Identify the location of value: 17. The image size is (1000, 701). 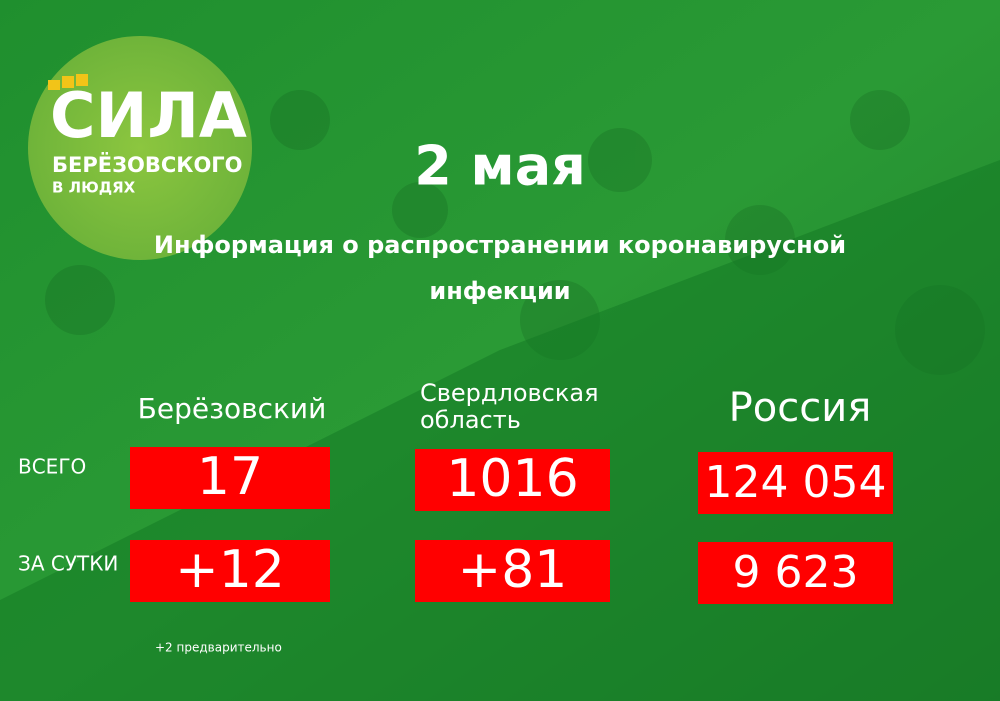
(230, 477).